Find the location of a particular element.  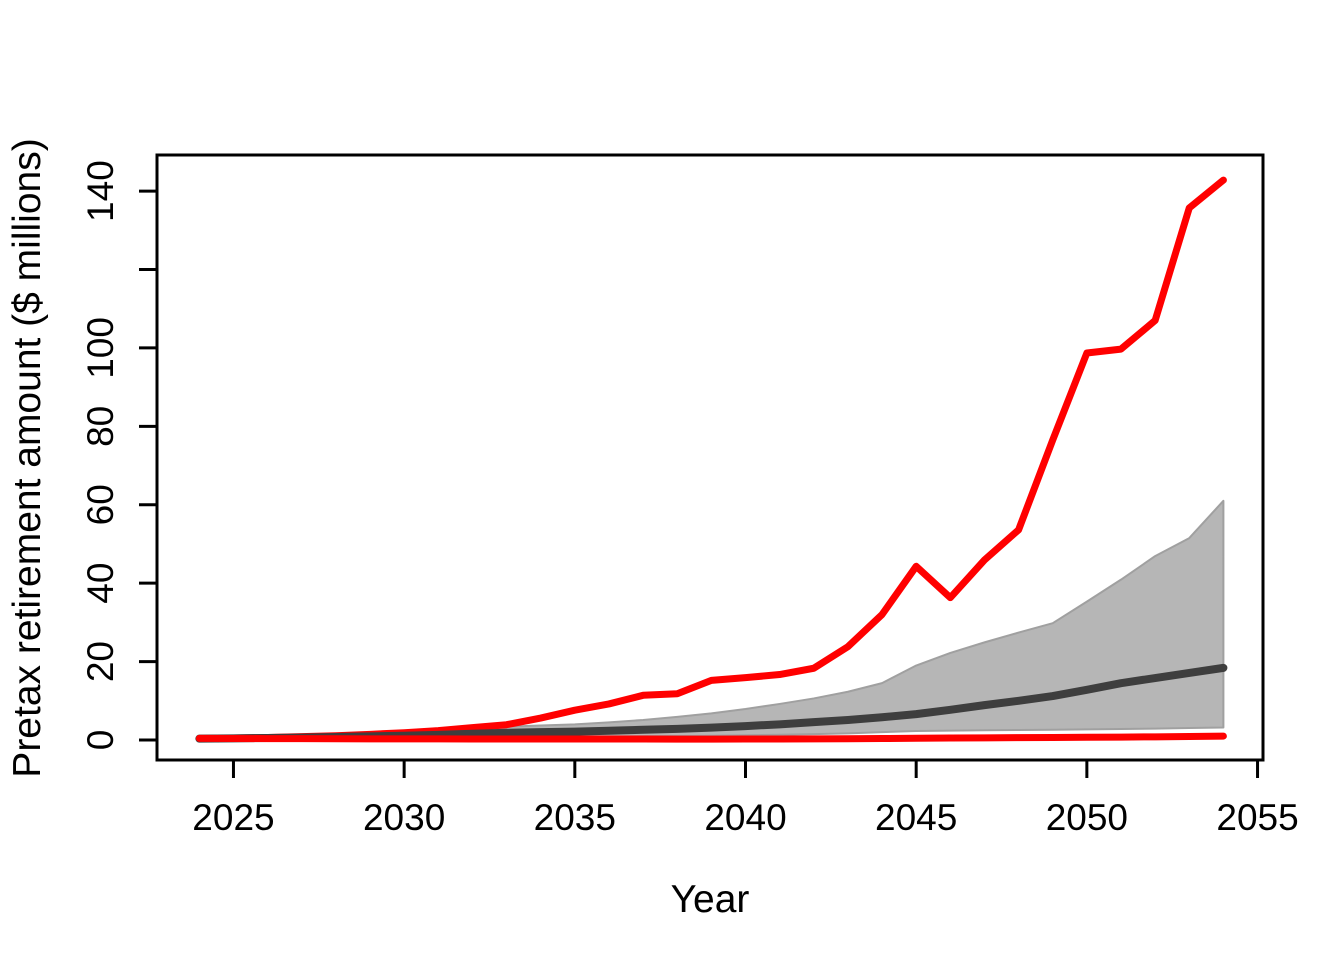

y-tick-label: 80 is located at coordinates (100, 426).